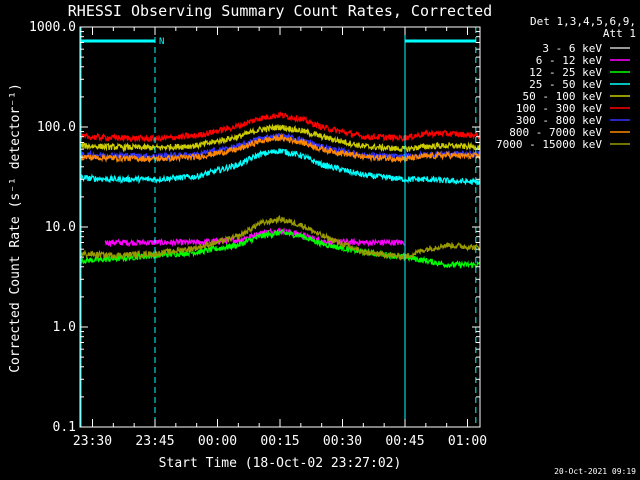  Describe the element at coordinates (154, 441) in the screenshot. I see `x-tick-label: 23:45` at that location.